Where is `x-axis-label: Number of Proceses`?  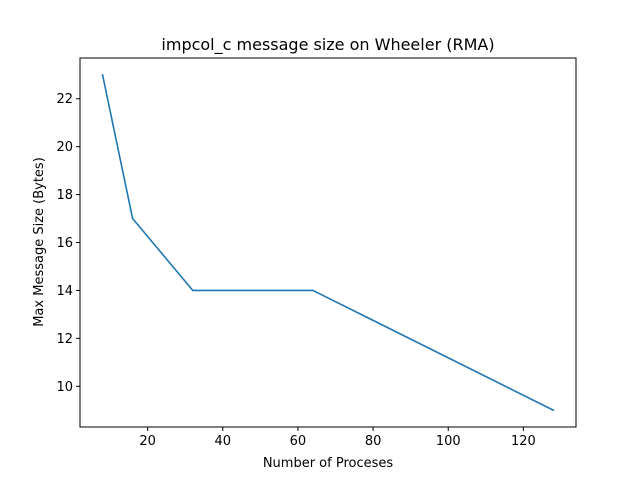 x-axis-label: Number of Proceses is located at coordinates (328, 463).